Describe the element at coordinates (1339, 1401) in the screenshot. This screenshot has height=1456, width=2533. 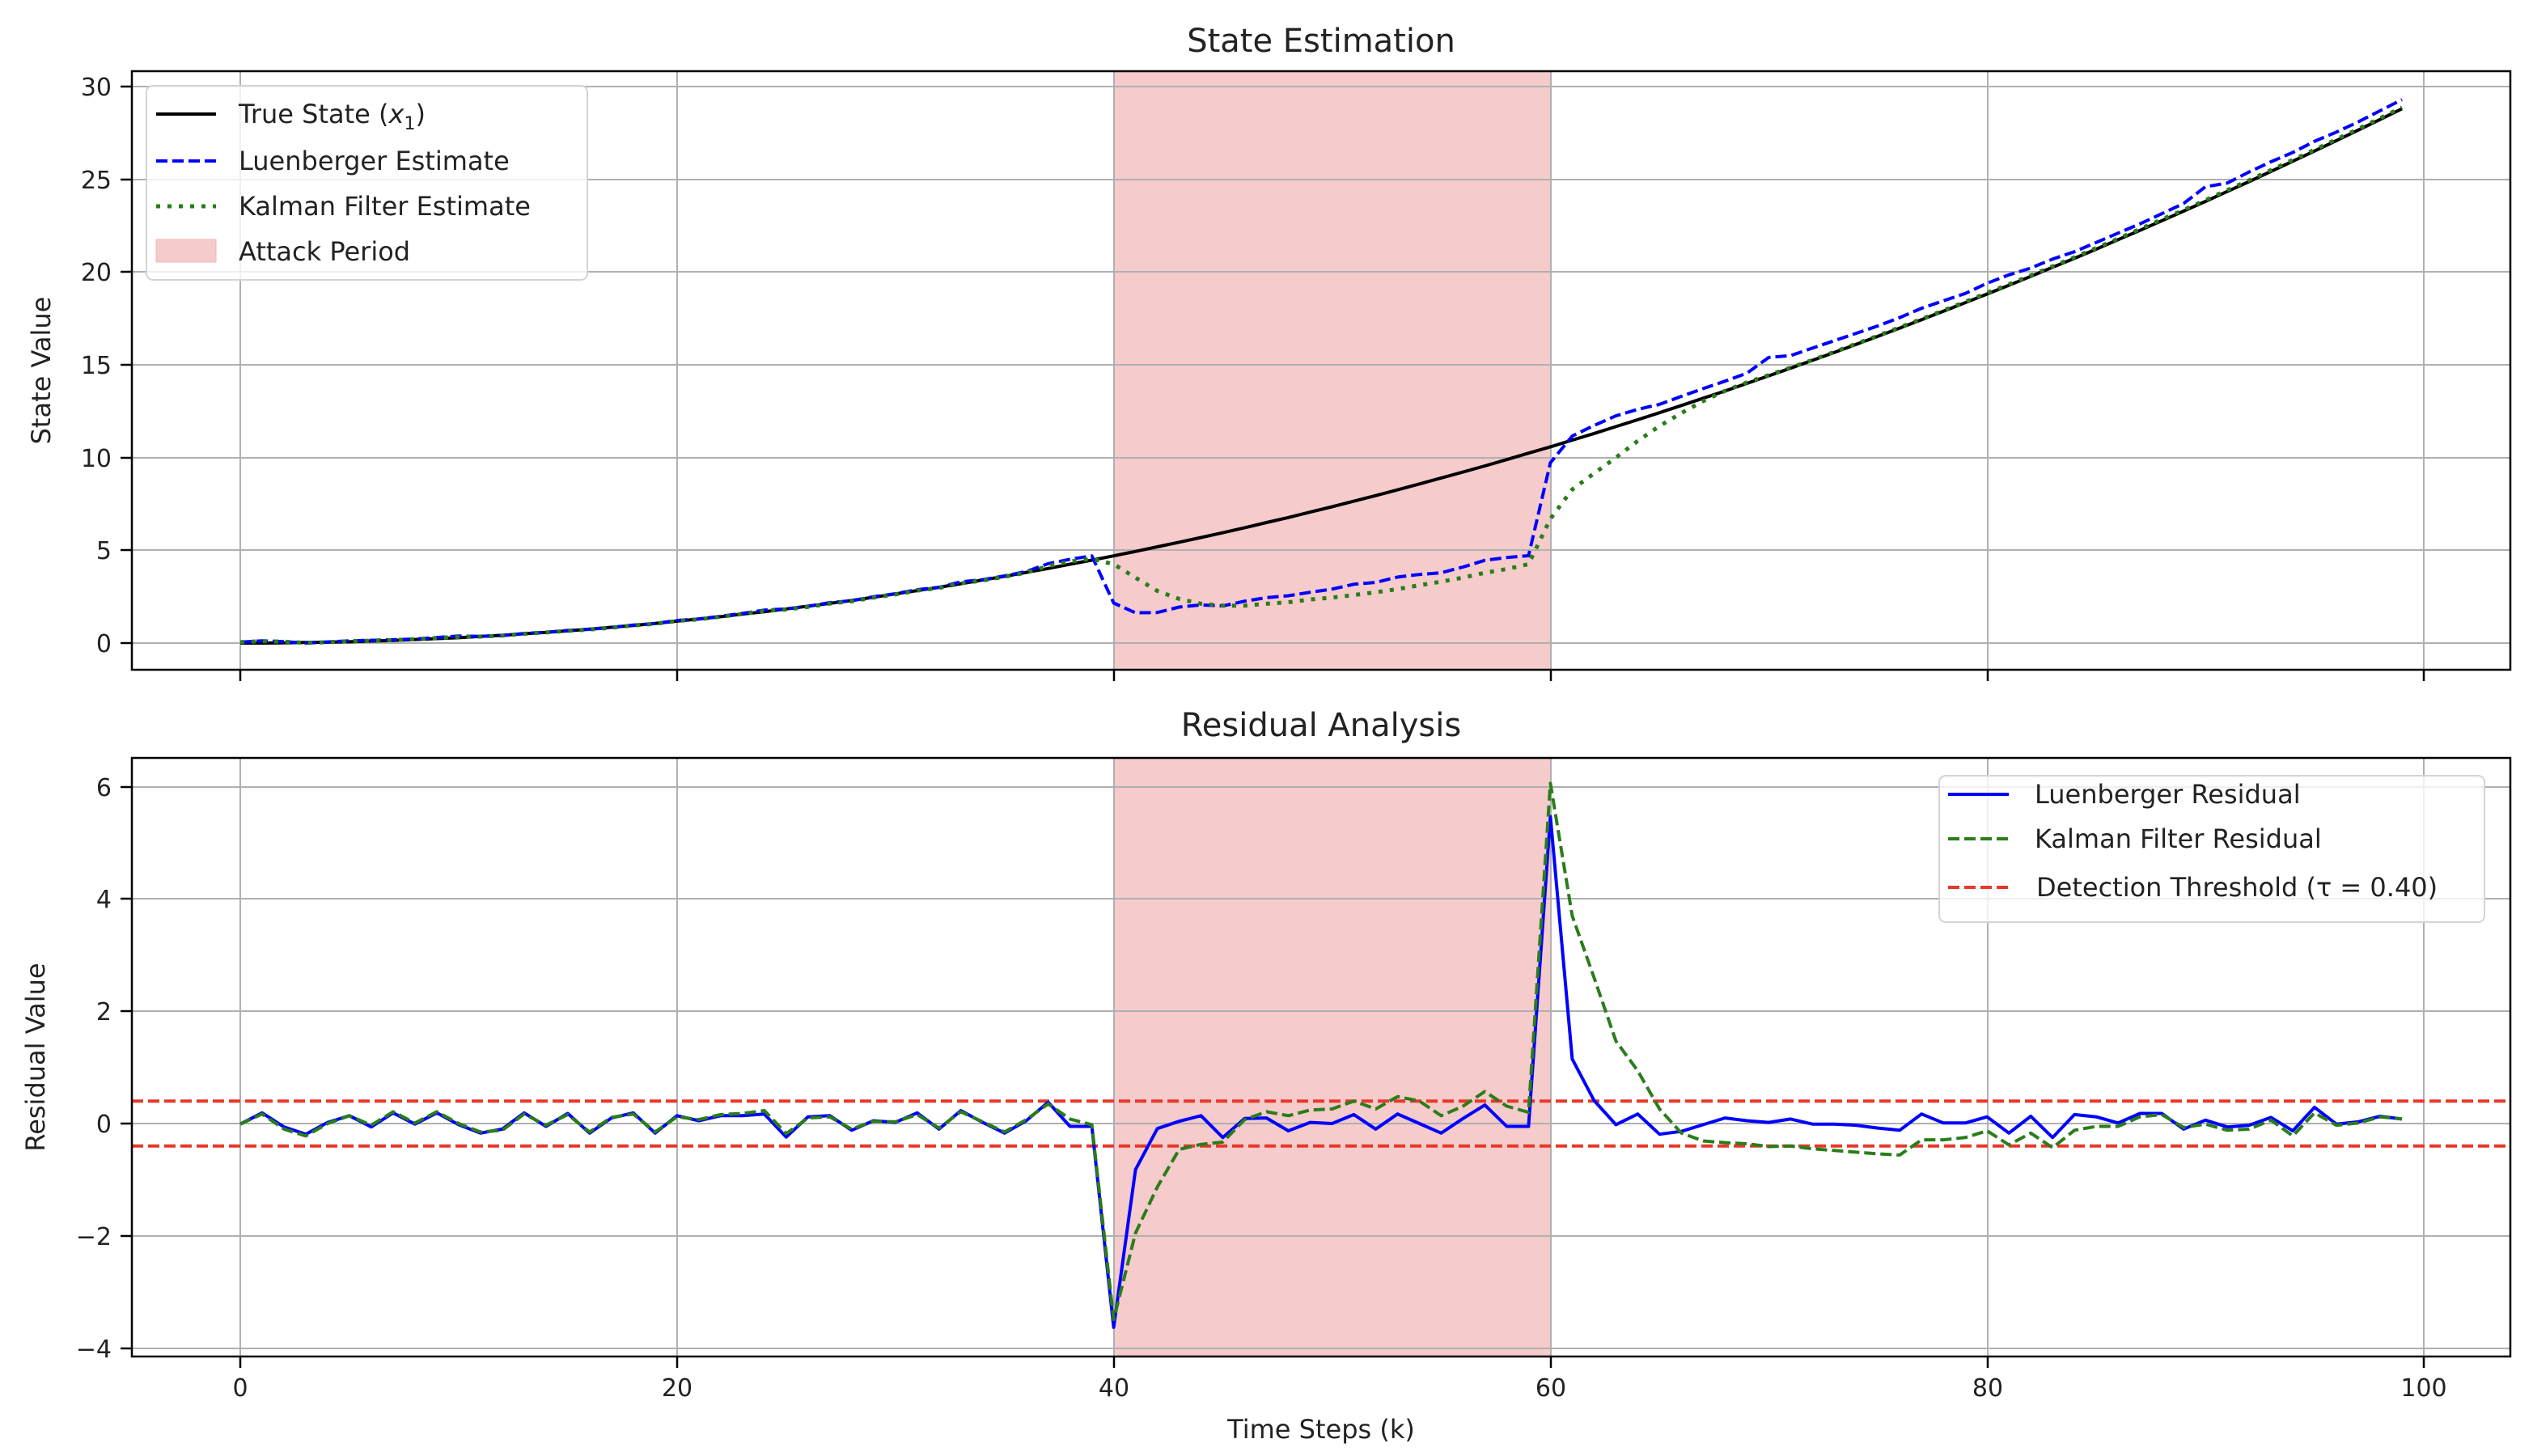
I see `x-axis-bottom: 0 20 40 60 80 100 Time Steps (k)` at that location.